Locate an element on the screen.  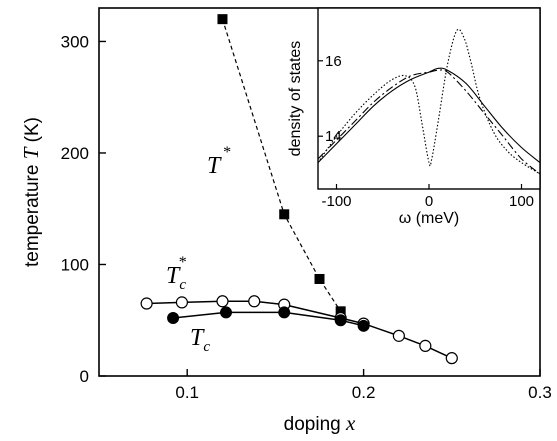
series-annotation: Tc is located at coordinates (200, 340).